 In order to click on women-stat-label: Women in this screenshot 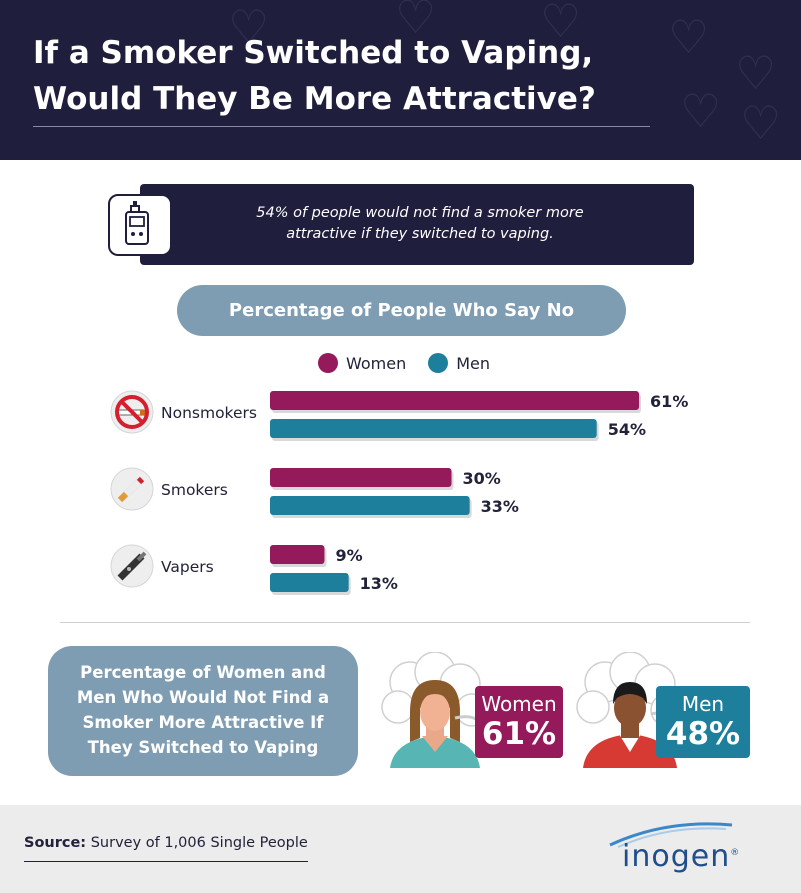, I will do `click(519, 704)`.